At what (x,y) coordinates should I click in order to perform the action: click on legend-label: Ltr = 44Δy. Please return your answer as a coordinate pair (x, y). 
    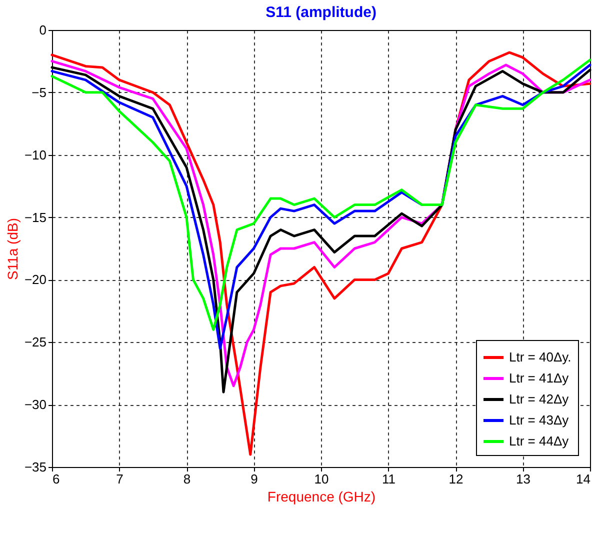
    Looking at the image, I should click on (539, 441).